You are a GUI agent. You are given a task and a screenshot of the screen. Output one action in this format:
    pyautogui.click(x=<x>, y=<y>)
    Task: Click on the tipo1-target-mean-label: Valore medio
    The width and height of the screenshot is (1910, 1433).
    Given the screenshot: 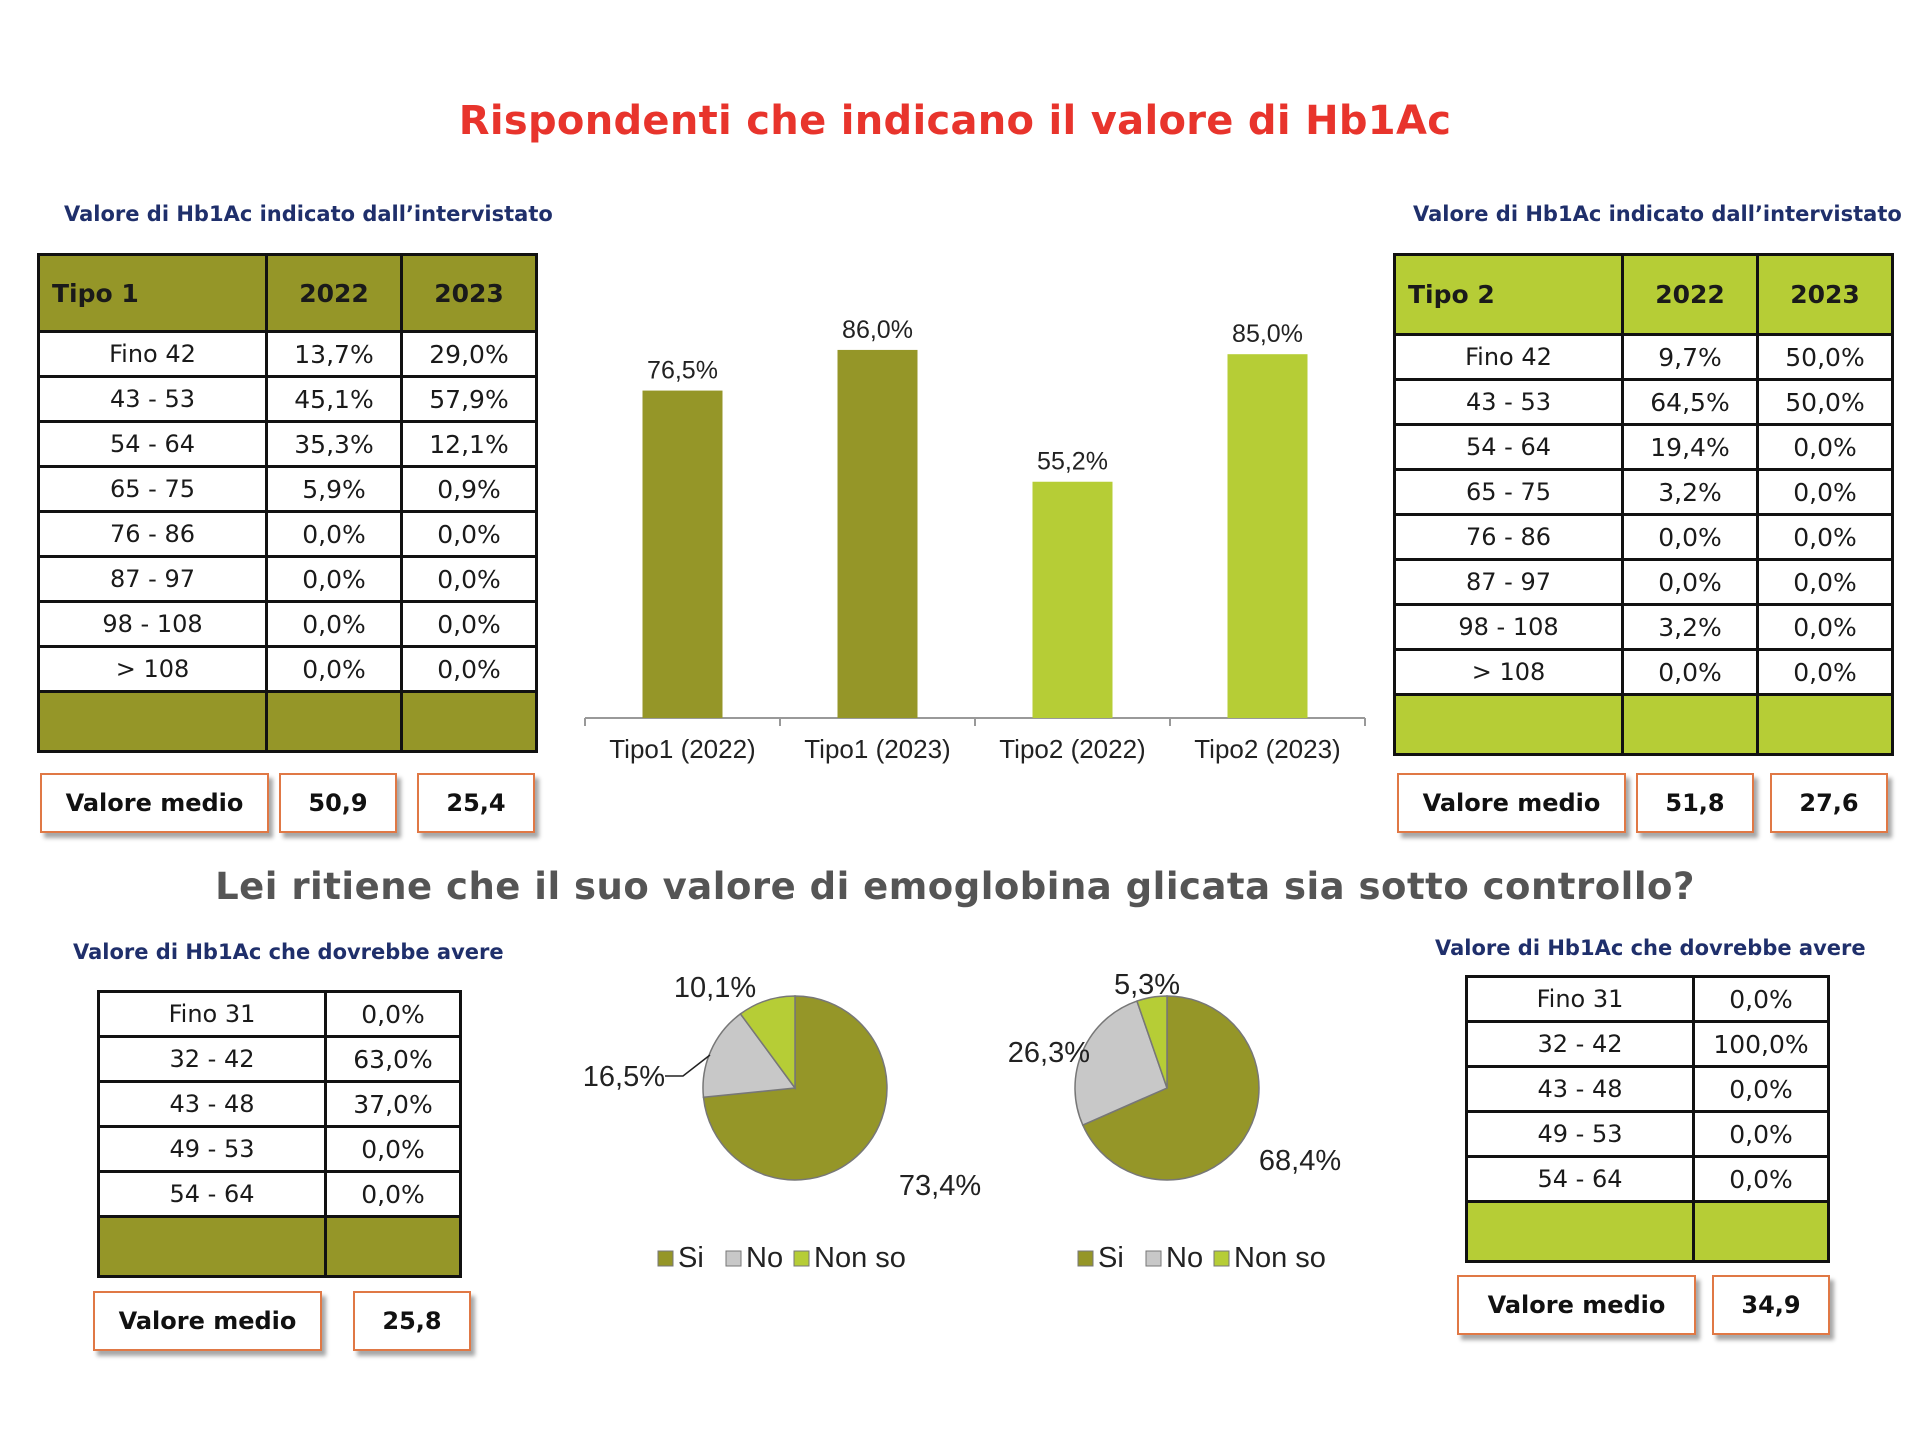 What is the action you would take?
    pyautogui.click(x=207, y=1321)
    